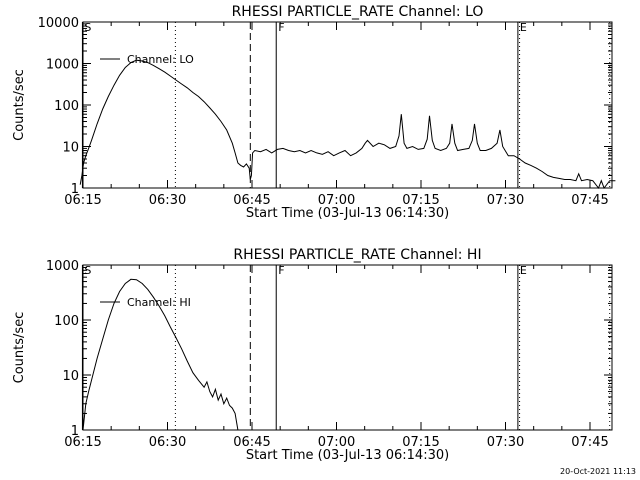 The height and width of the screenshot is (480, 640). What do you see at coordinates (358, 12) in the screenshot?
I see `chart-title: RHESSI PARTICLE_RATE Channel: LO` at bounding box center [358, 12].